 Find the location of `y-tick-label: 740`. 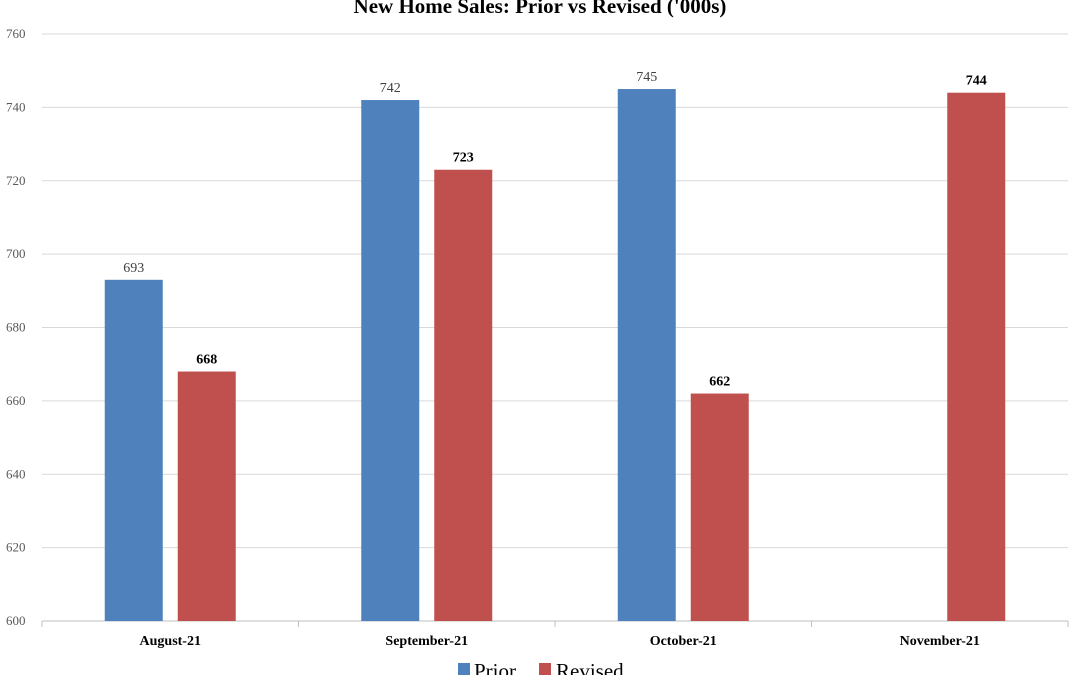

y-tick-label: 740 is located at coordinates (16, 106).